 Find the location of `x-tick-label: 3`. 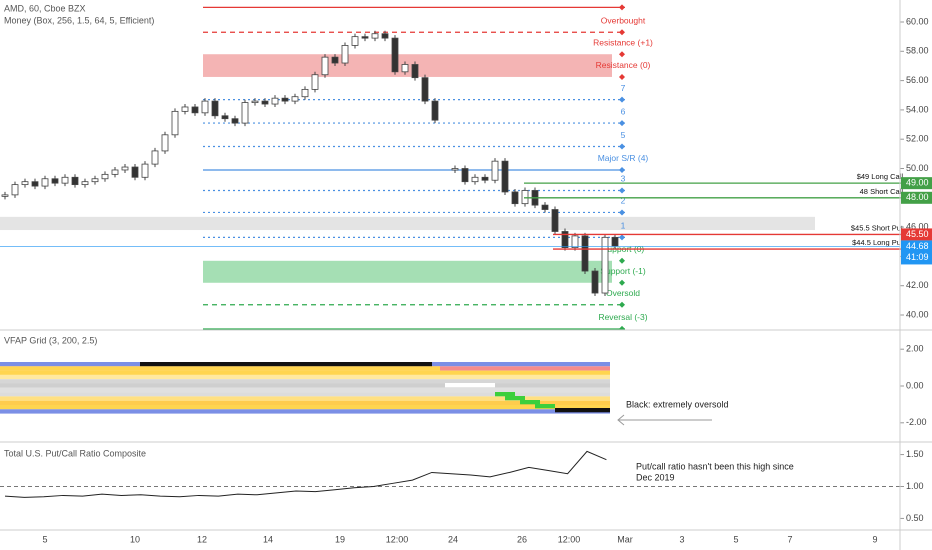

x-tick-label: 3 is located at coordinates (681, 539).